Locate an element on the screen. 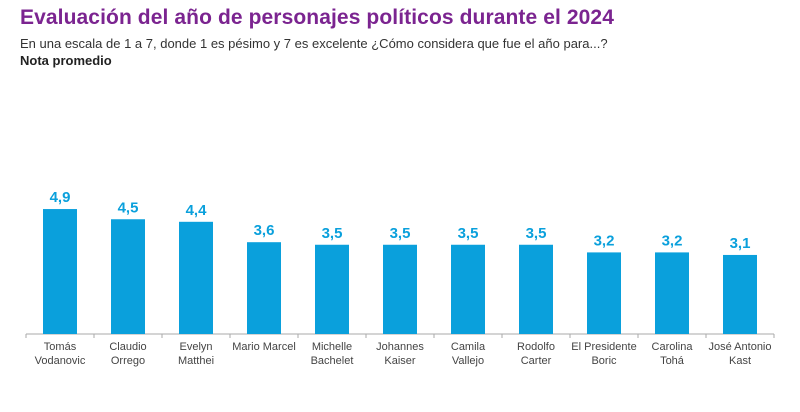  bar-group: 3,2 El Presidente Boric is located at coordinates (603, 299).